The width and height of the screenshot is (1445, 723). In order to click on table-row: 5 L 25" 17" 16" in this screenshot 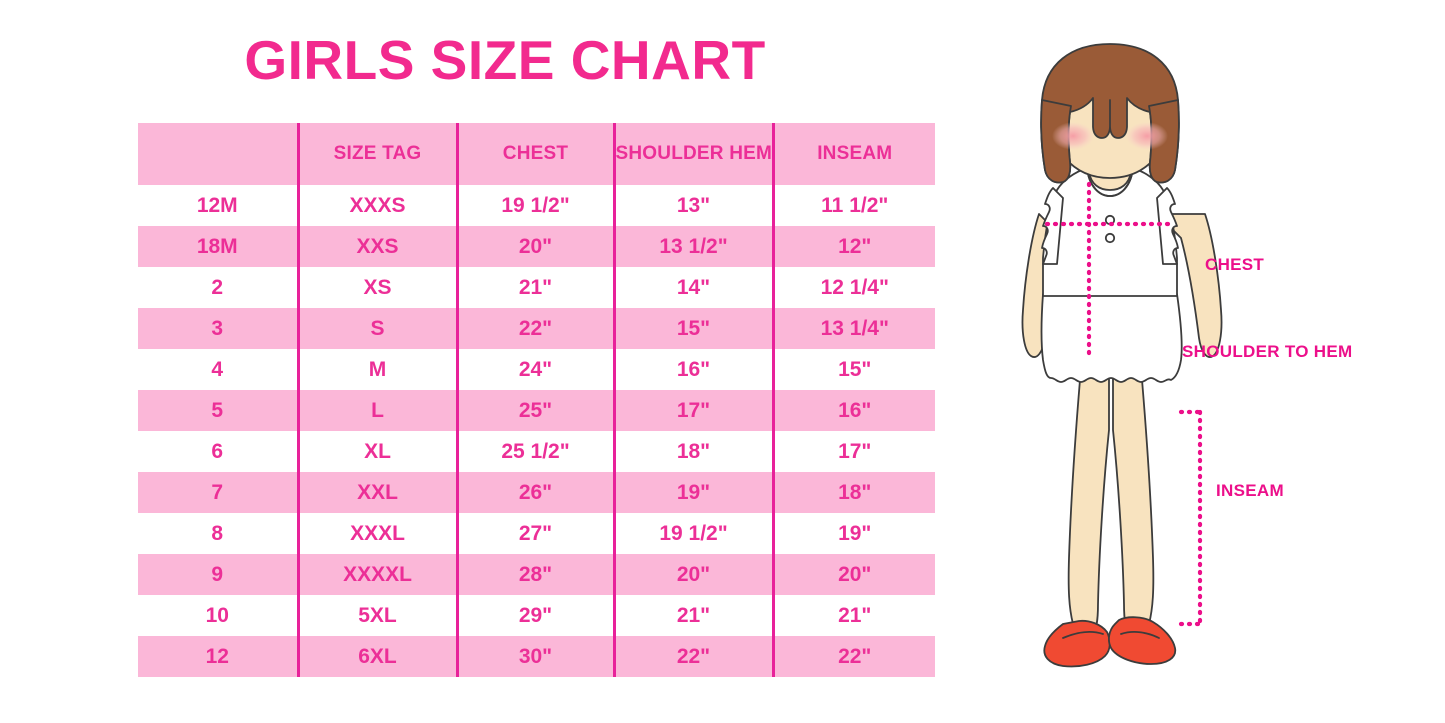, I will do `click(536, 410)`.